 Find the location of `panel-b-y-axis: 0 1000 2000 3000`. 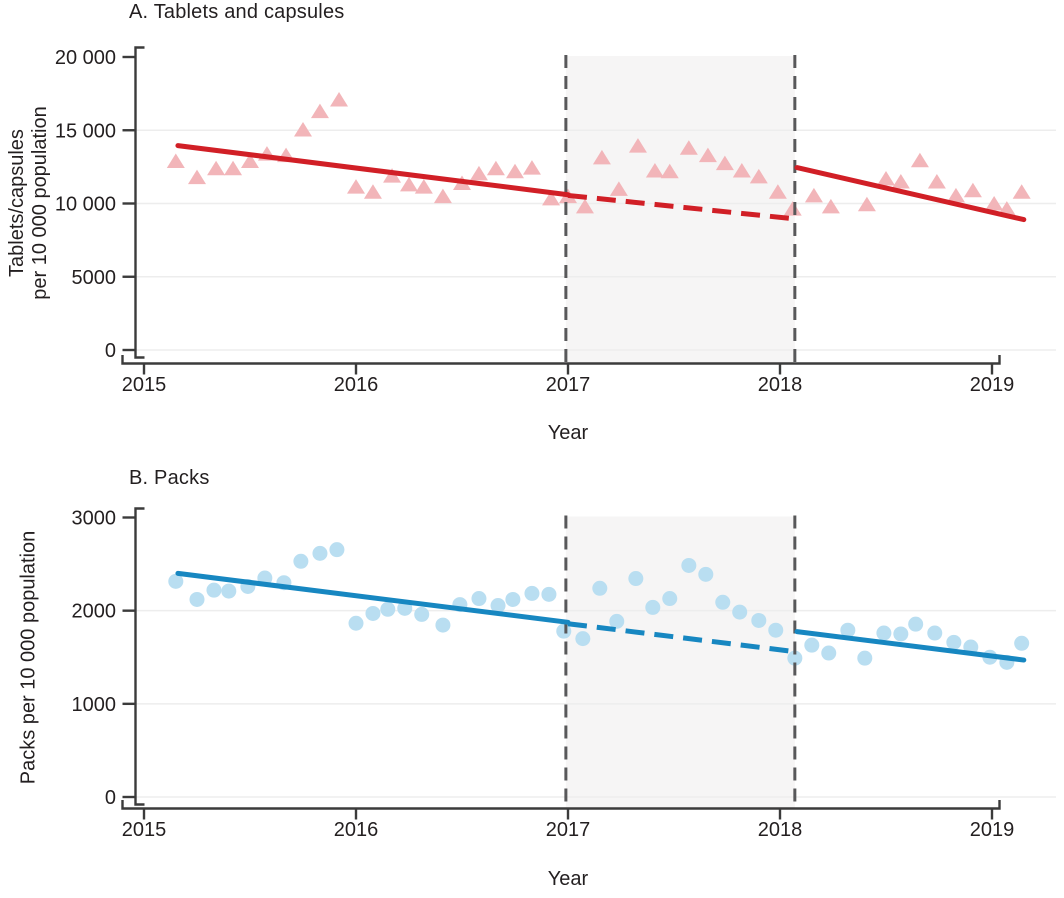

panel-b-y-axis: 0 1000 2000 3000 is located at coordinates (108, 658).